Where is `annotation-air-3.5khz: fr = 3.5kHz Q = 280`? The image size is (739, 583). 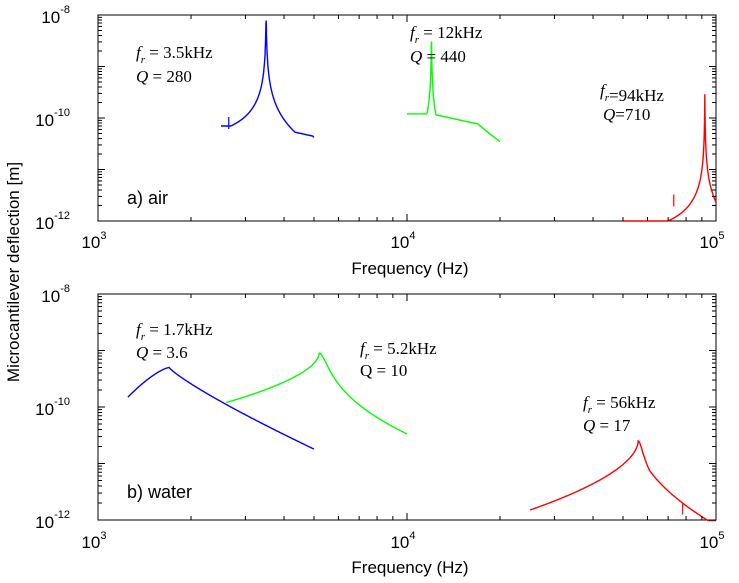
annotation-air-3.5khz: fr = 3.5kHz Q = 280 is located at coordinates (174, 64).